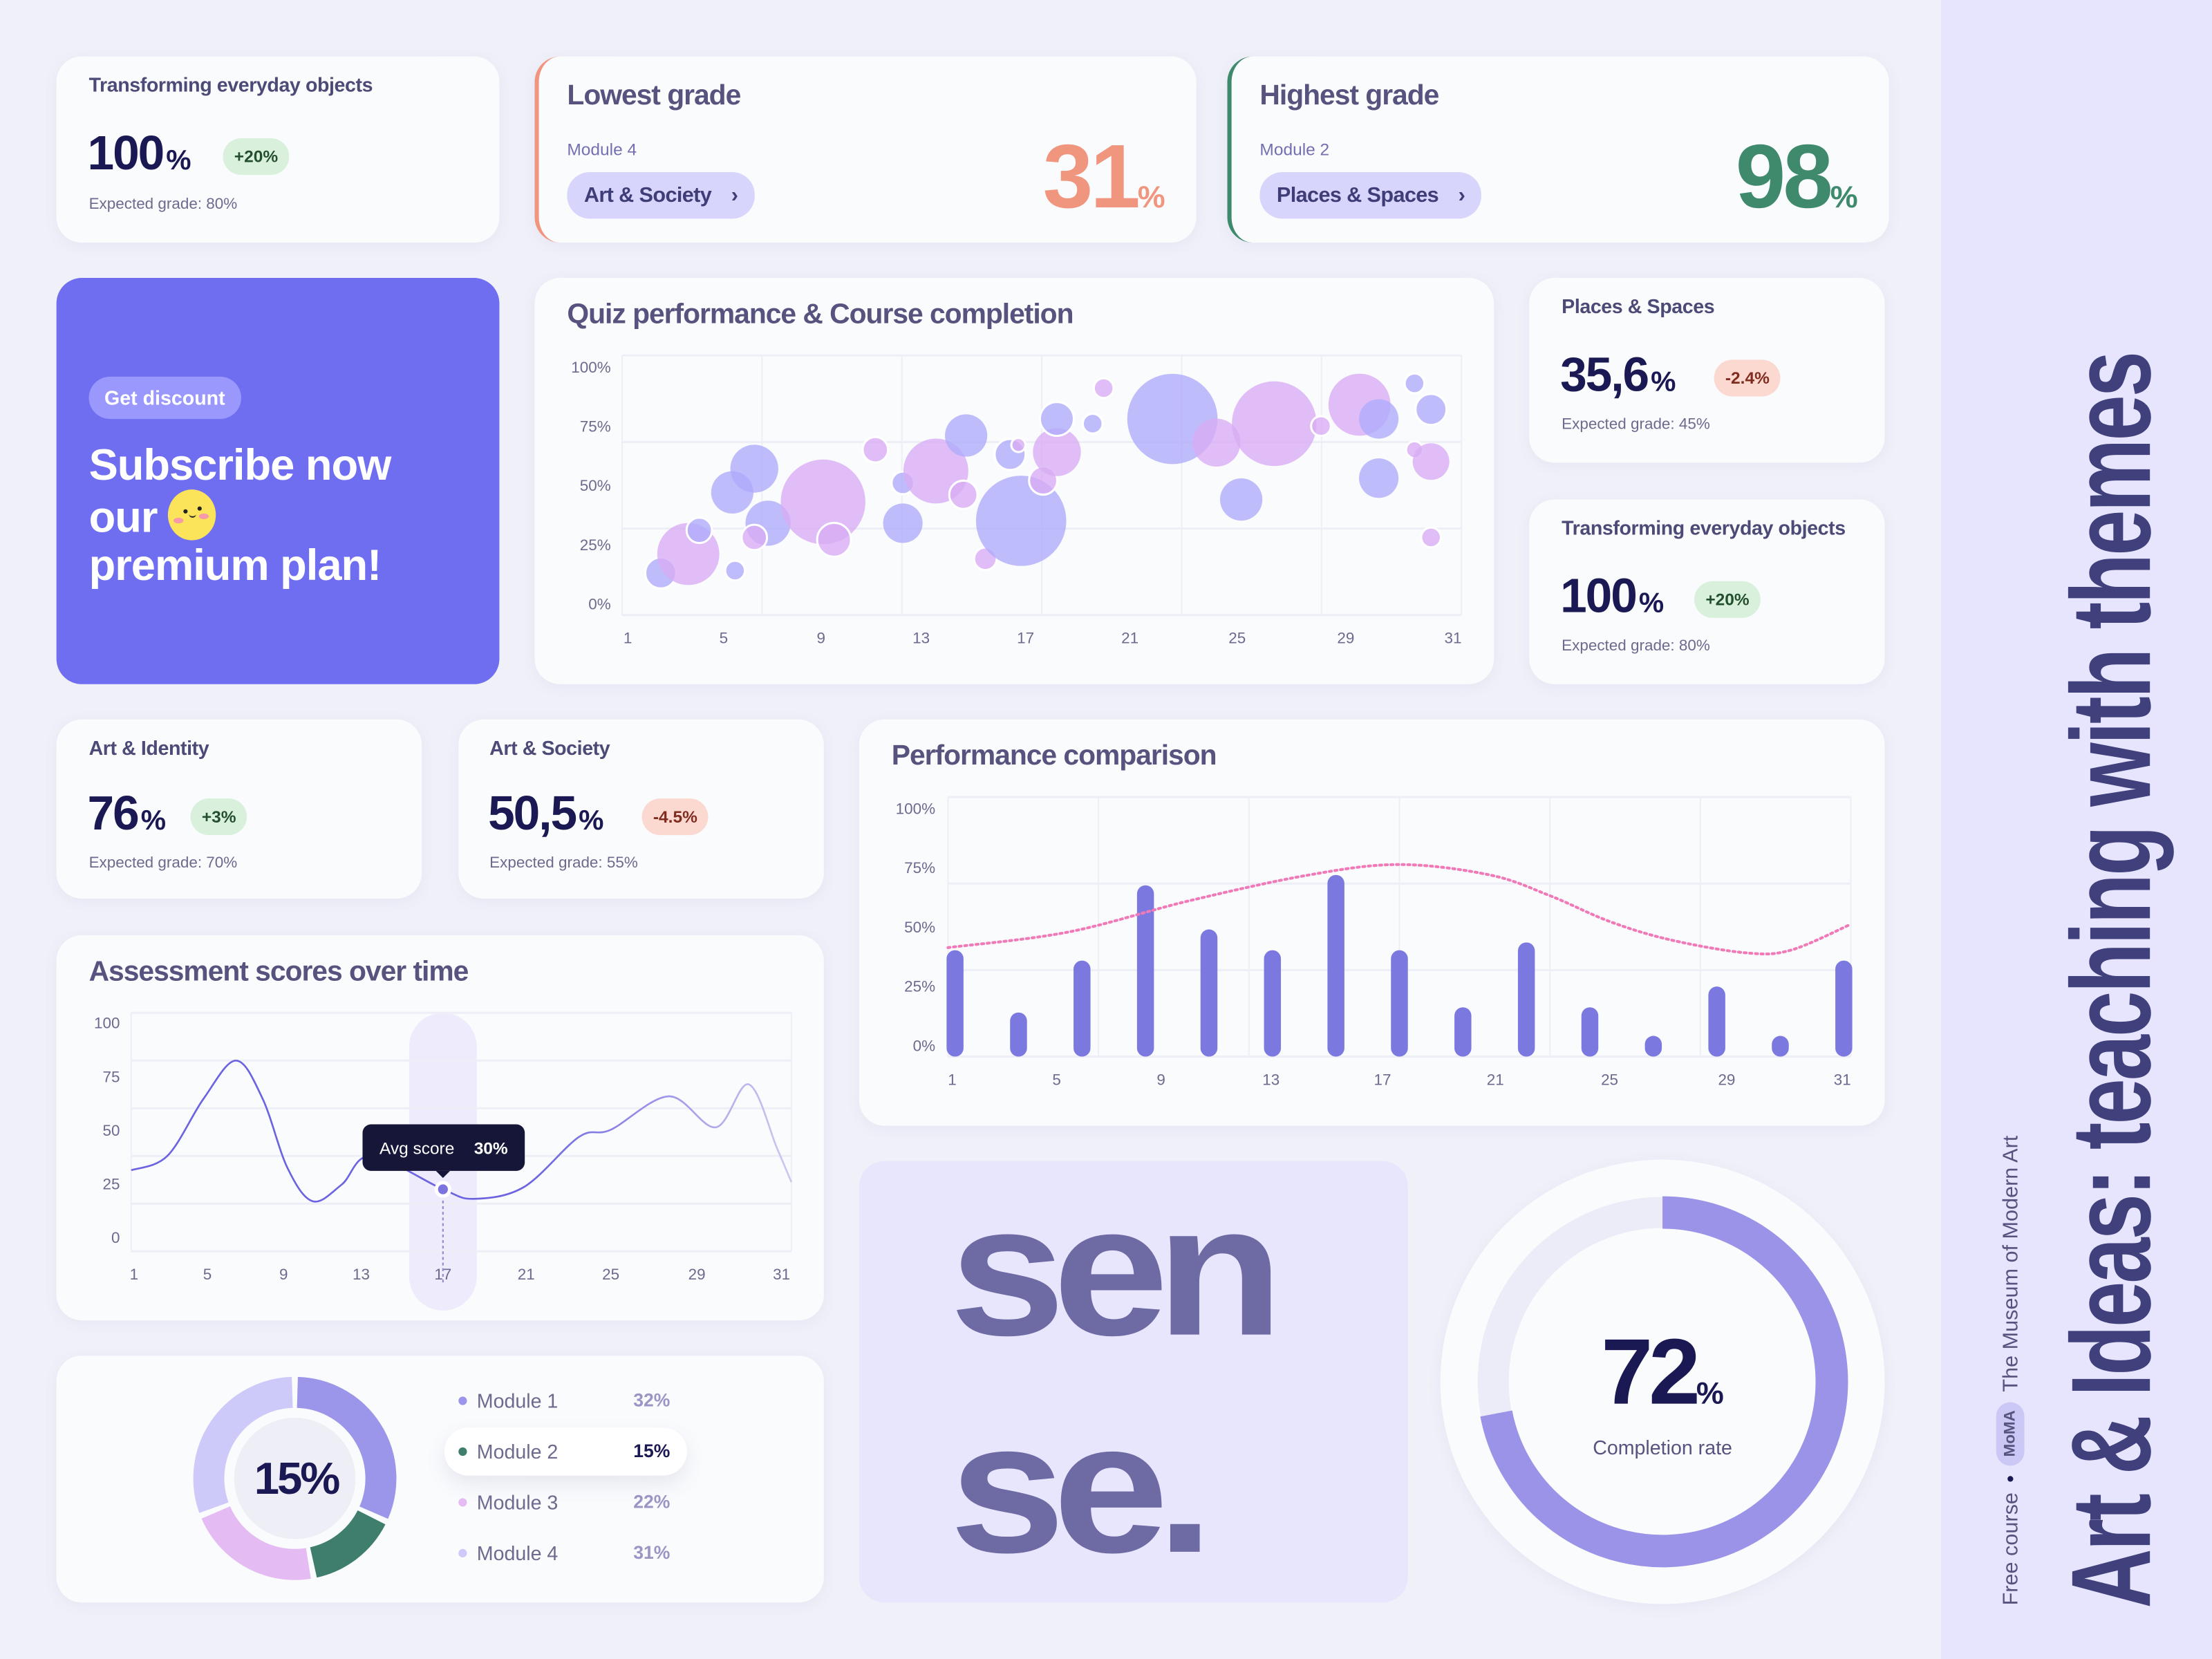 The image size is (2212, 1659). What do you see at coordinates (1370, 195) in the screenshot?
I see `course-link-places-spaces: Places & Spaces ›` at bounding box center [1370, 195].